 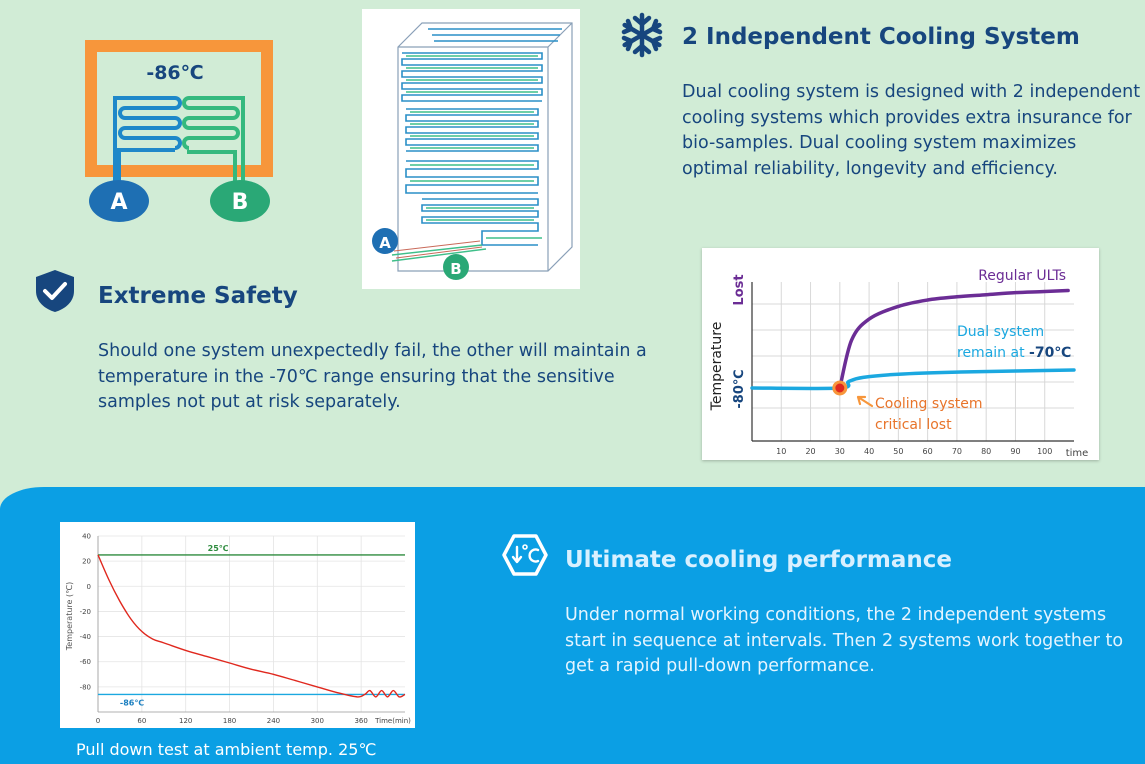 I want to click on y-tick--60: -60, so click(x=85, y=662).